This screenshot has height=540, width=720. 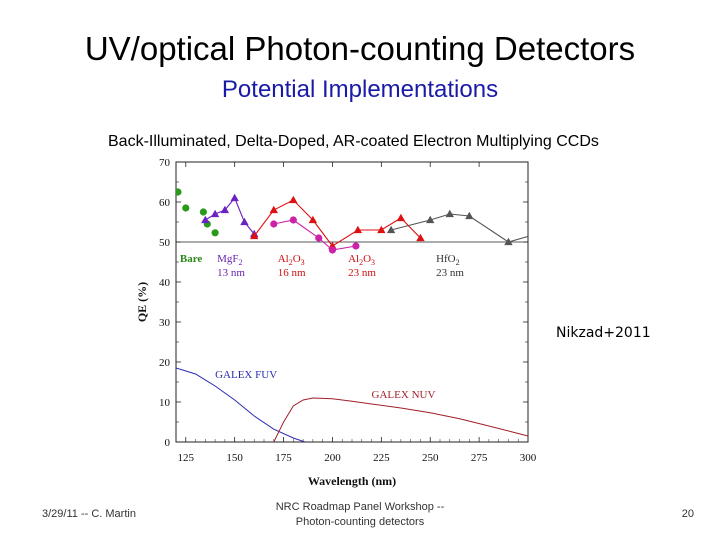 I want to click on y-tick-label: 0, so click(x=168, y=443).